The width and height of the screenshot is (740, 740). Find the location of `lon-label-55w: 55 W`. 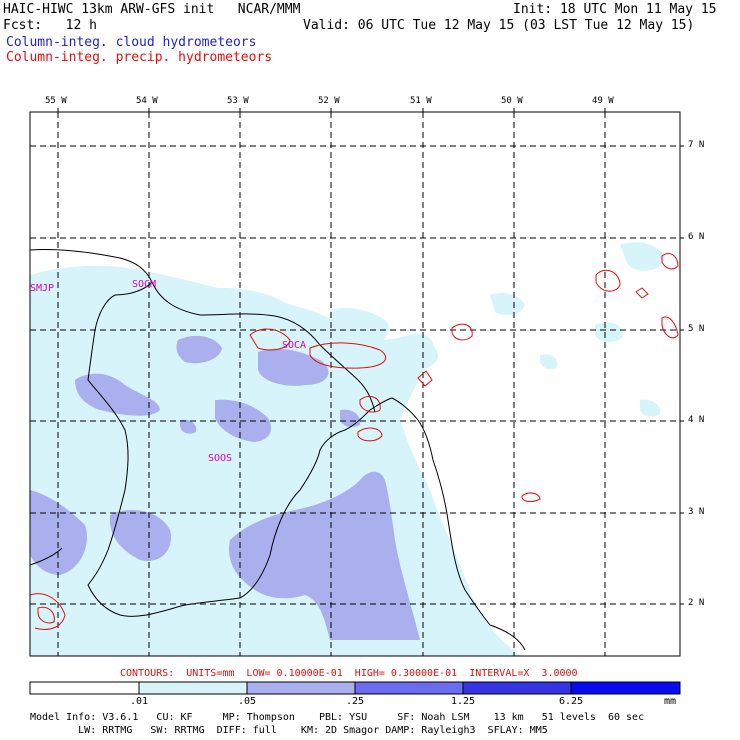

lon-label-55w: 55 W is located at coordinates (56, 101).